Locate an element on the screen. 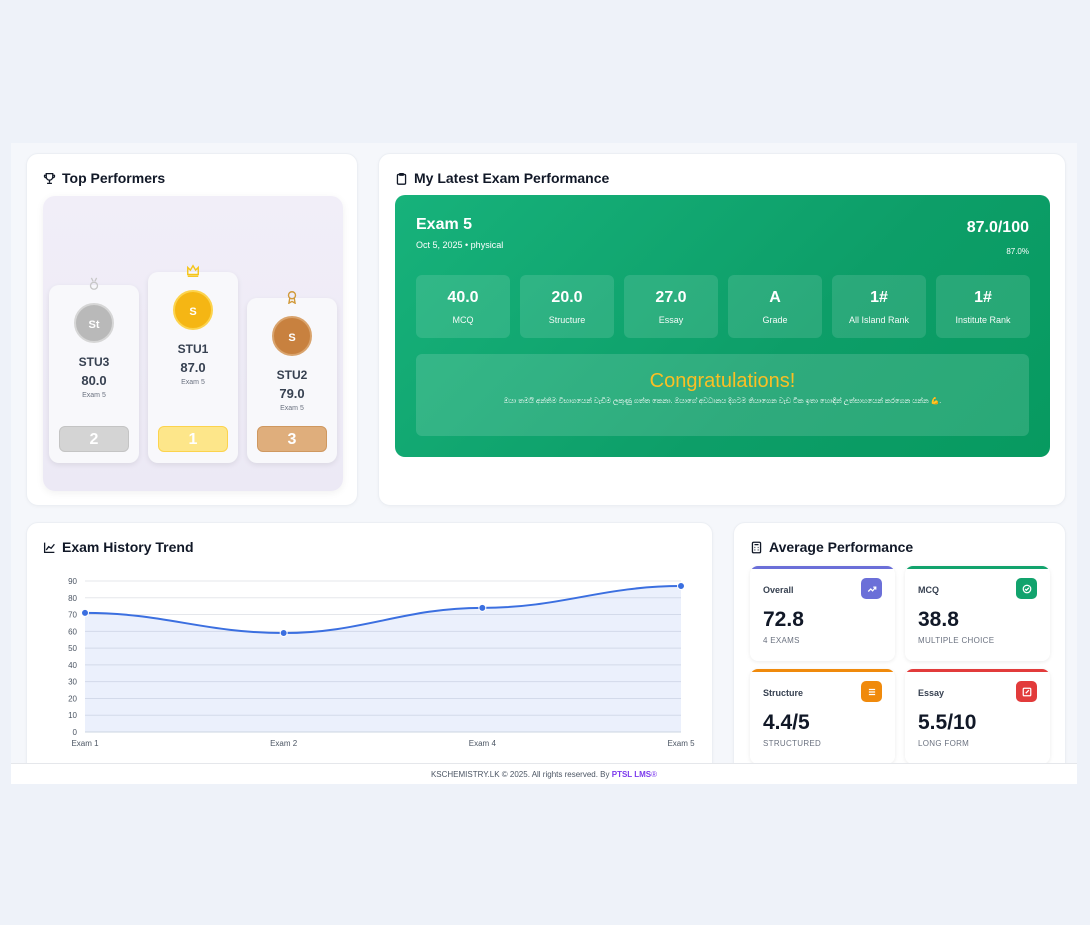  clipboard-icon is located at coordinates (401, 178).